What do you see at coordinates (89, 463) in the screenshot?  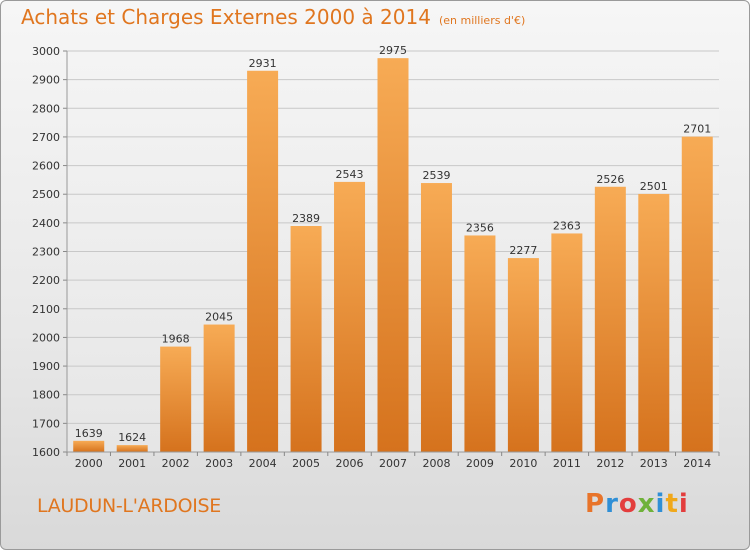 I see `x-tick-label: 2000` at bounding box center [89, 463].